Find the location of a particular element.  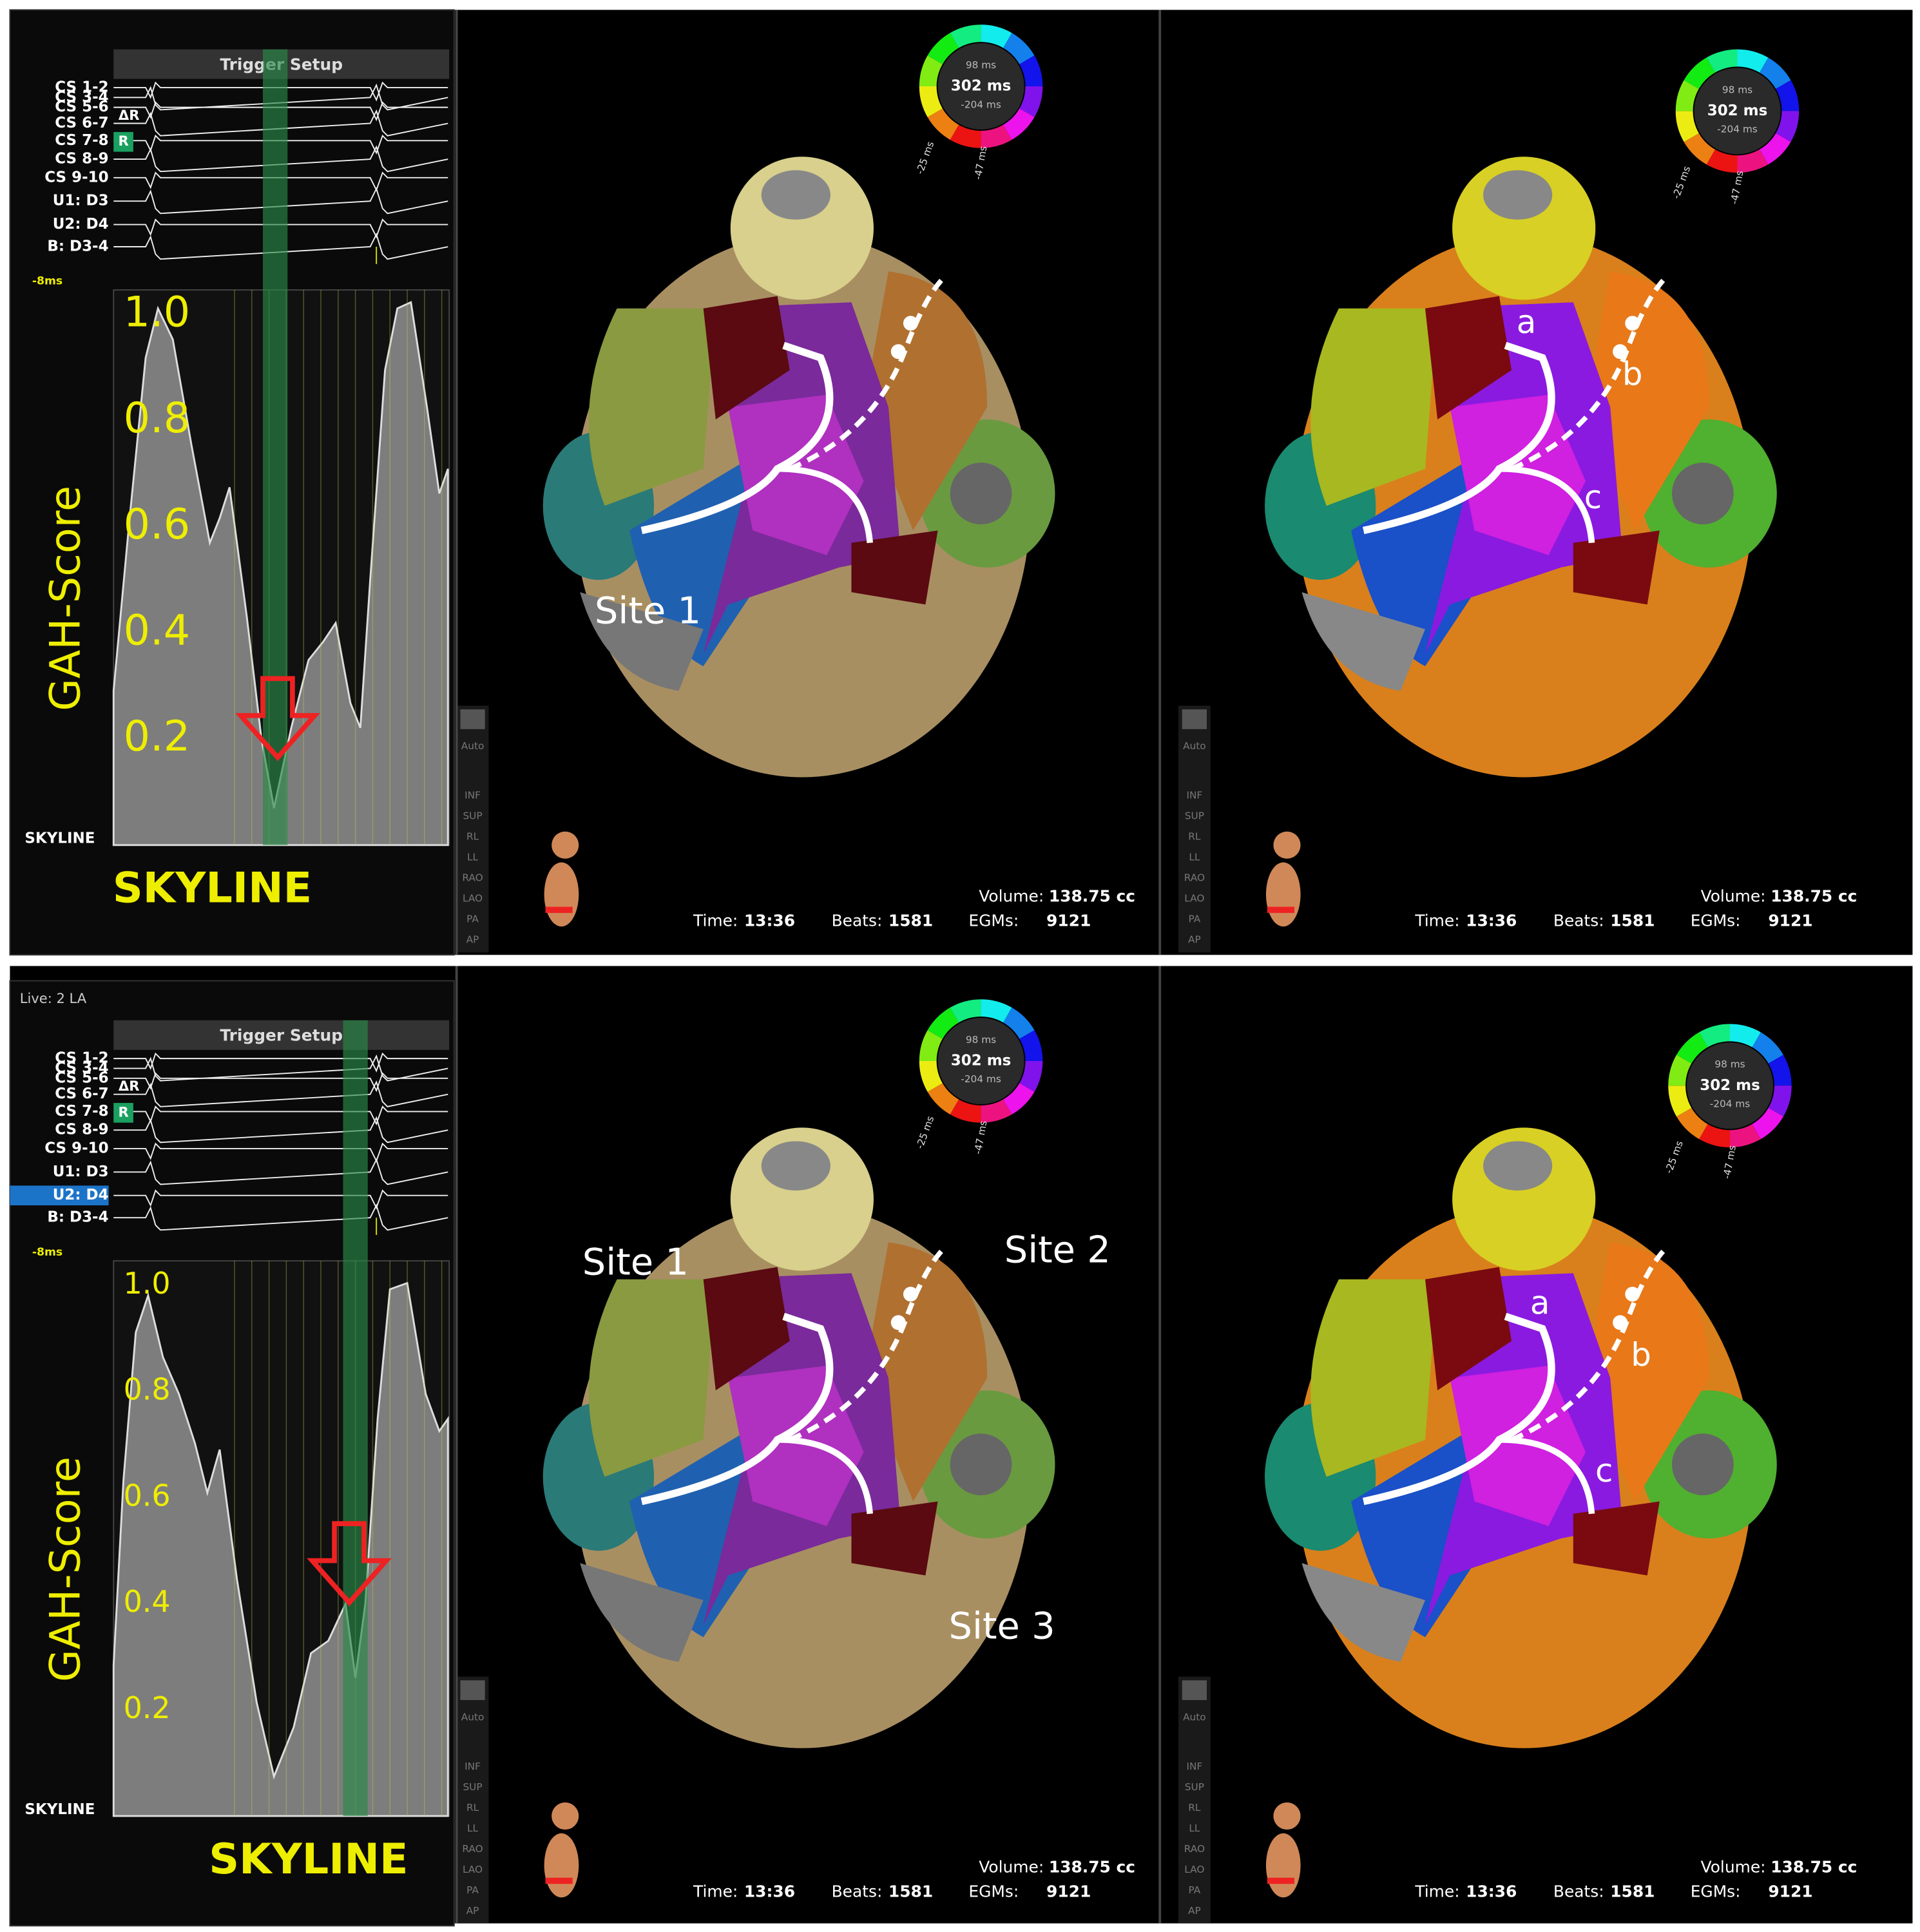

toolbar is located at coordinates (472, 1800).